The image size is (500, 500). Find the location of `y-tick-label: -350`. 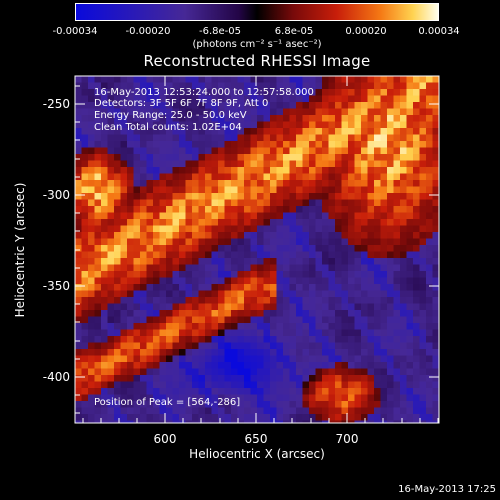

y-tick-label: -350 is located at coordinates (56, 286).